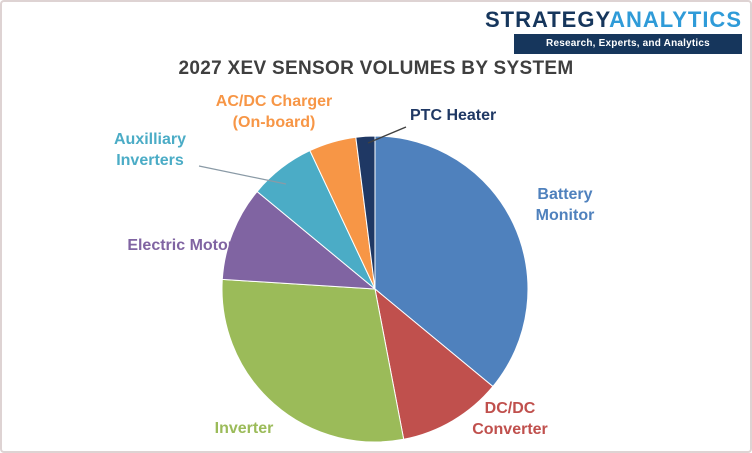  I want to click on ptc-heater-leader-line, so click(387, 135).